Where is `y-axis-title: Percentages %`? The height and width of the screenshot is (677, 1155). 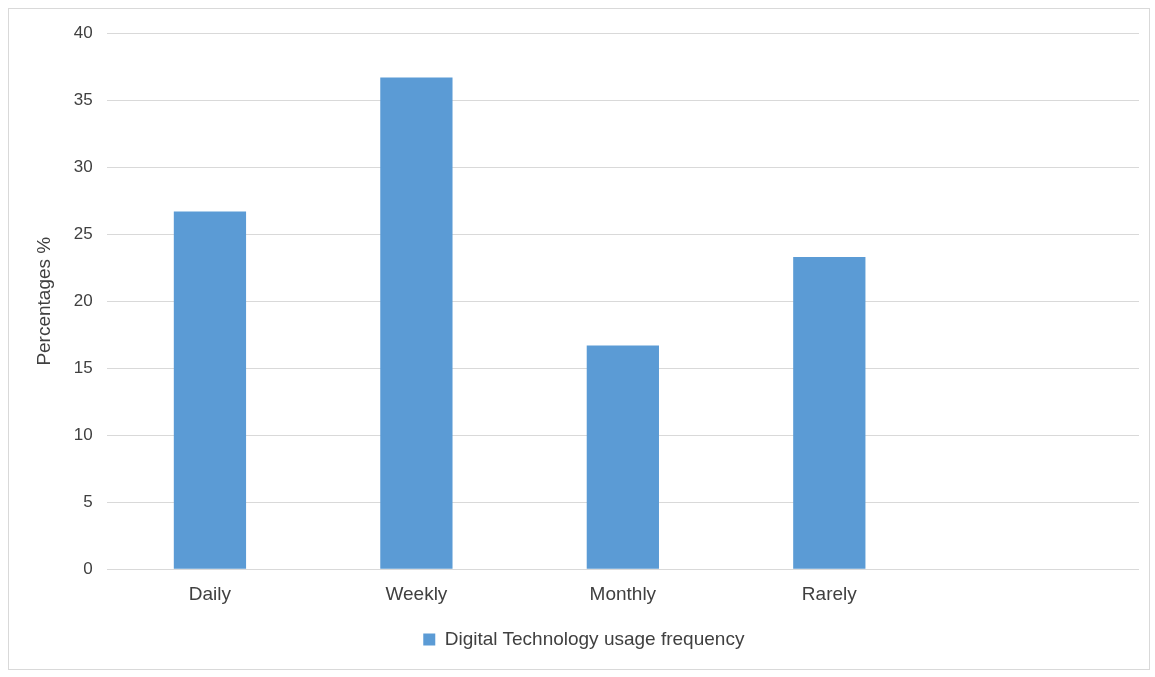 y-axis-title: Percentages % is located at coordinates (43, 301).